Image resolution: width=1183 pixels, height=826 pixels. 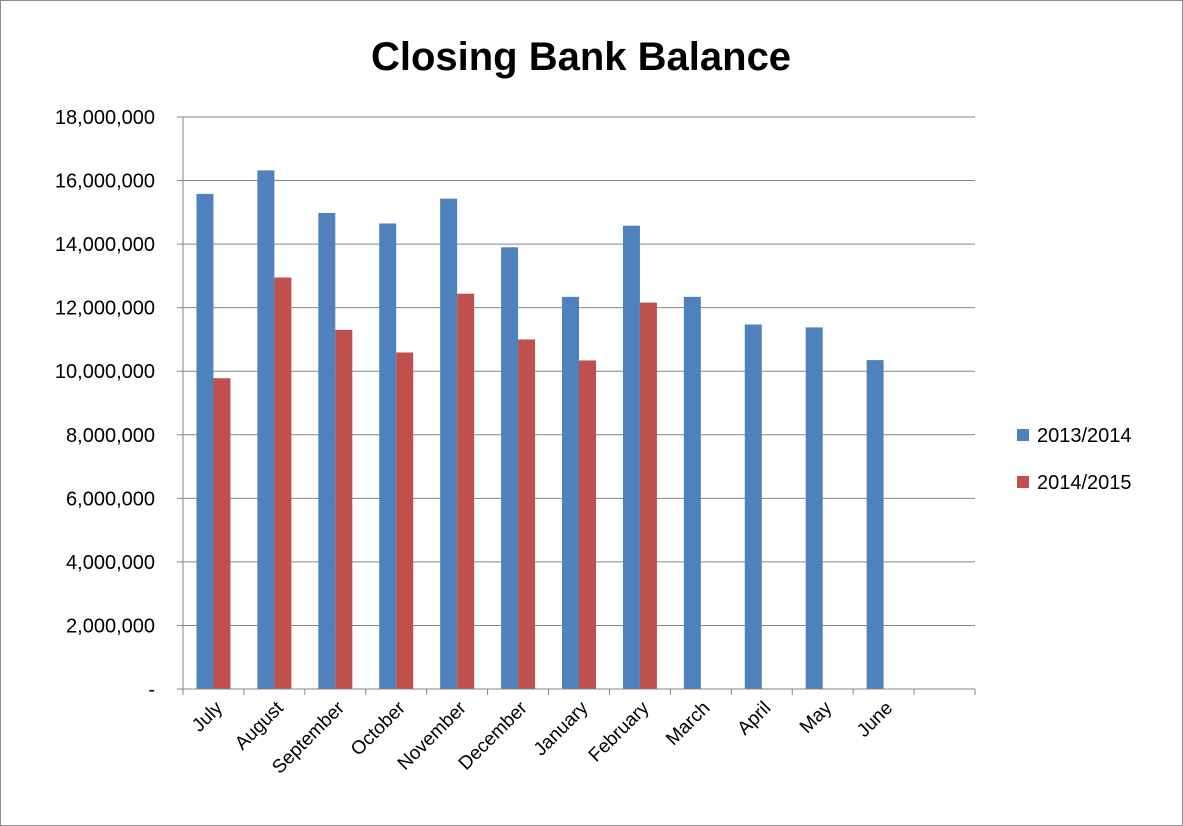 I want to click on x-tick-label: May, so click(x=816, y=717).